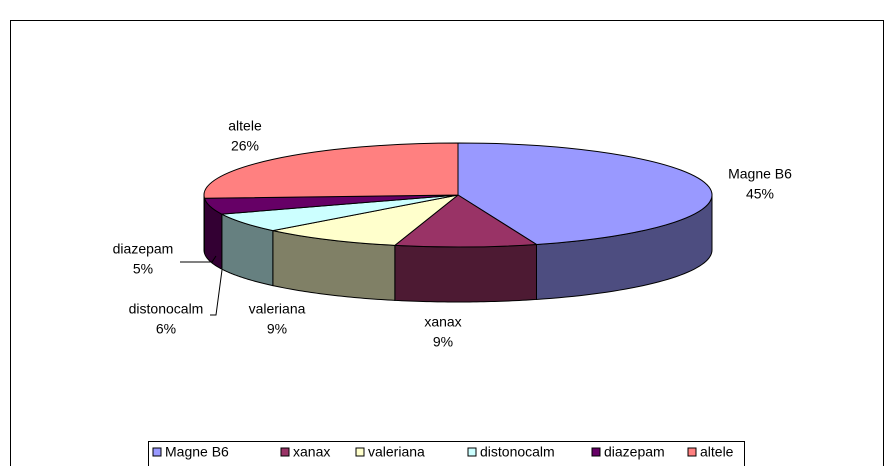 Image resolution: width=893 pixels, height=466 pixels. Describe the element at coordinates (760, 174) in the screenshot. I see `data-label-name: Magne B6` at that location.